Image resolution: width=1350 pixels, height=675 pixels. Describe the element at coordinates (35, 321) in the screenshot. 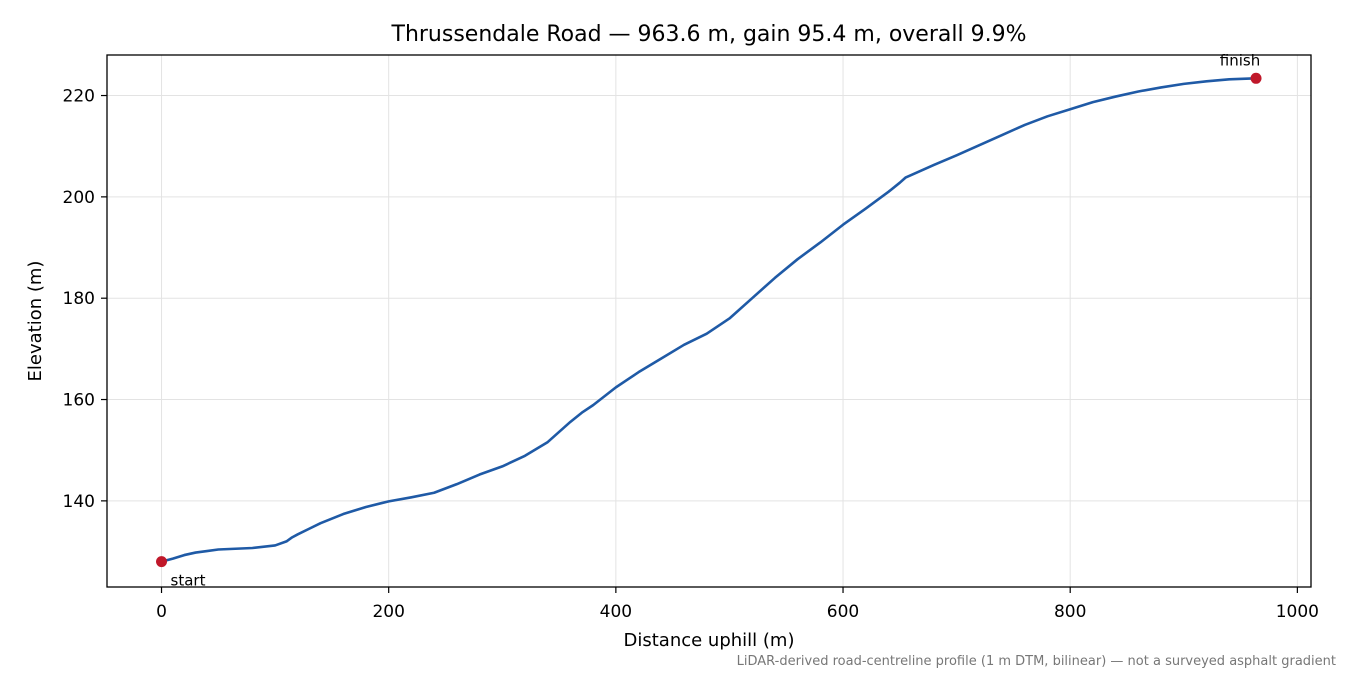

I see `y-axis-label: Elevation (m)` at that location.